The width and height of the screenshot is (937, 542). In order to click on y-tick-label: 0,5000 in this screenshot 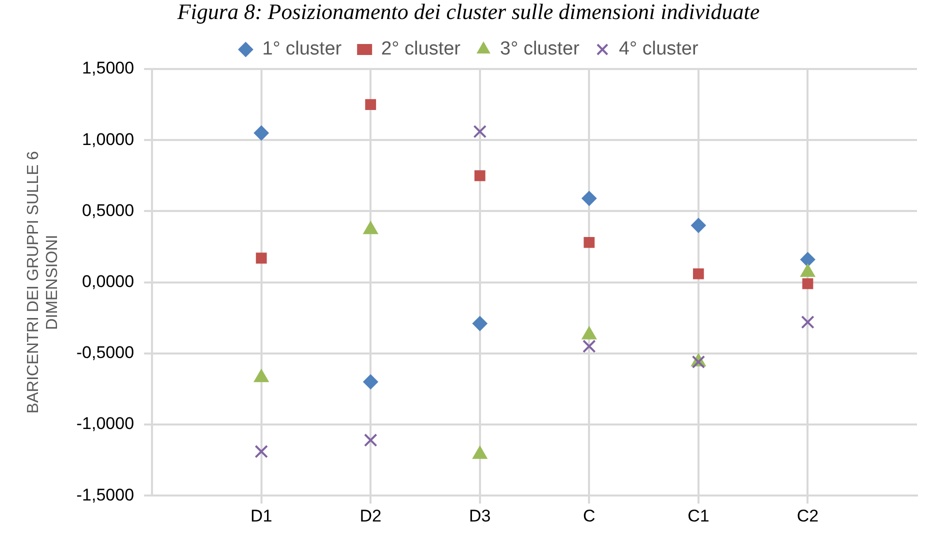, I will do `click(108, 210)`.